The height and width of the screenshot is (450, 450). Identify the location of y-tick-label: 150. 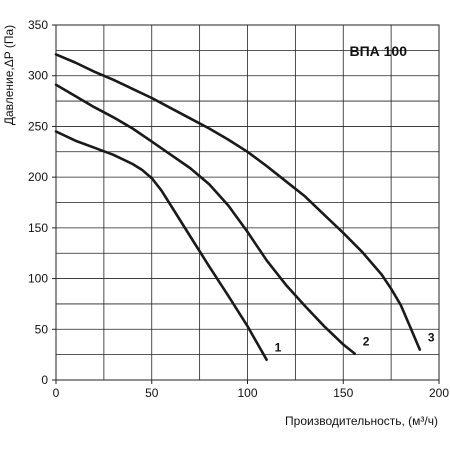
(38, 228).